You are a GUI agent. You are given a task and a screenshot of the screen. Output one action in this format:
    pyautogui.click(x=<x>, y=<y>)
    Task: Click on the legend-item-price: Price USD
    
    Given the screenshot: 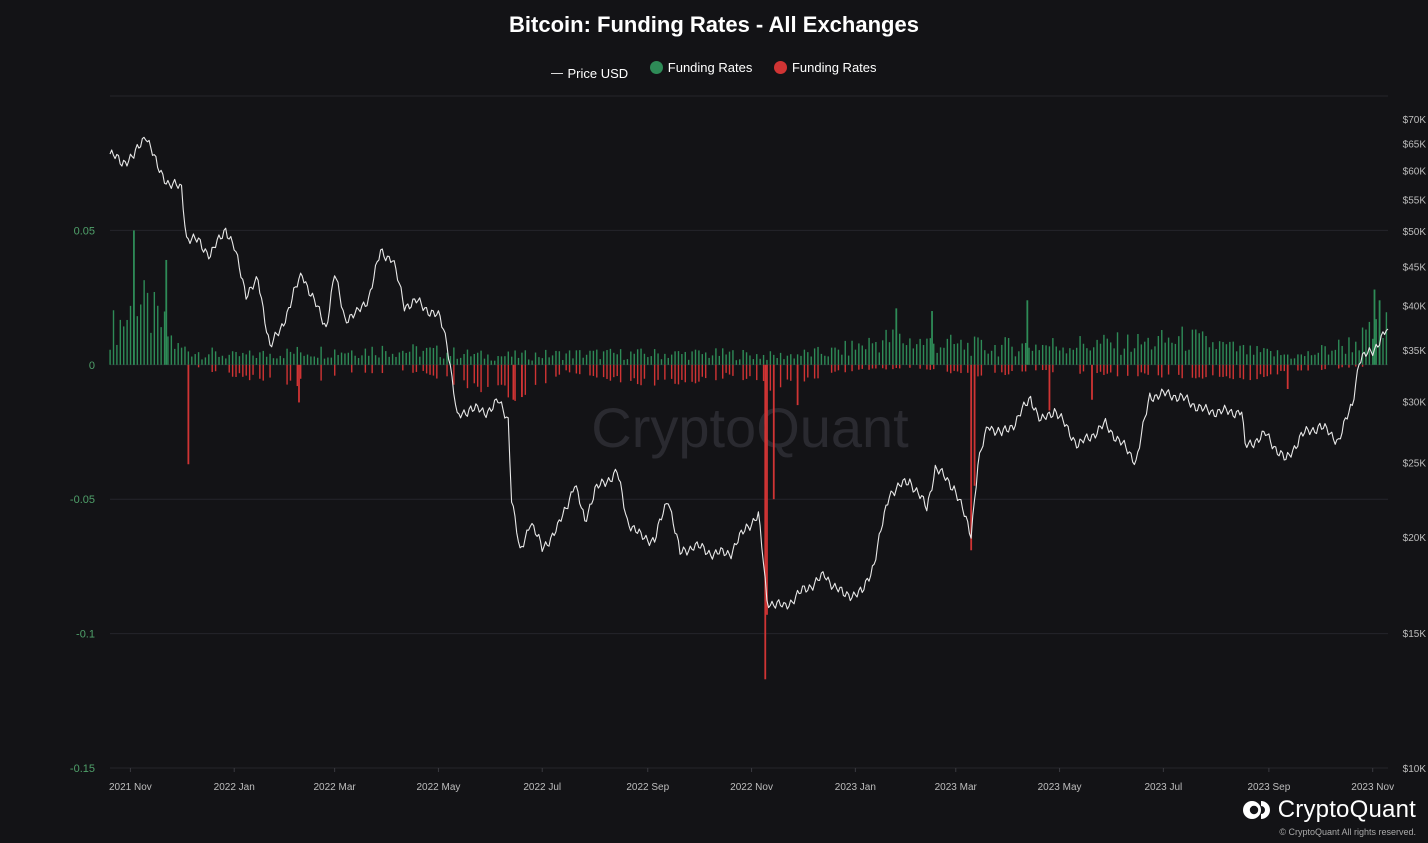 What is the action you would take?
    pyautogui.click(x=589, y=73)
    